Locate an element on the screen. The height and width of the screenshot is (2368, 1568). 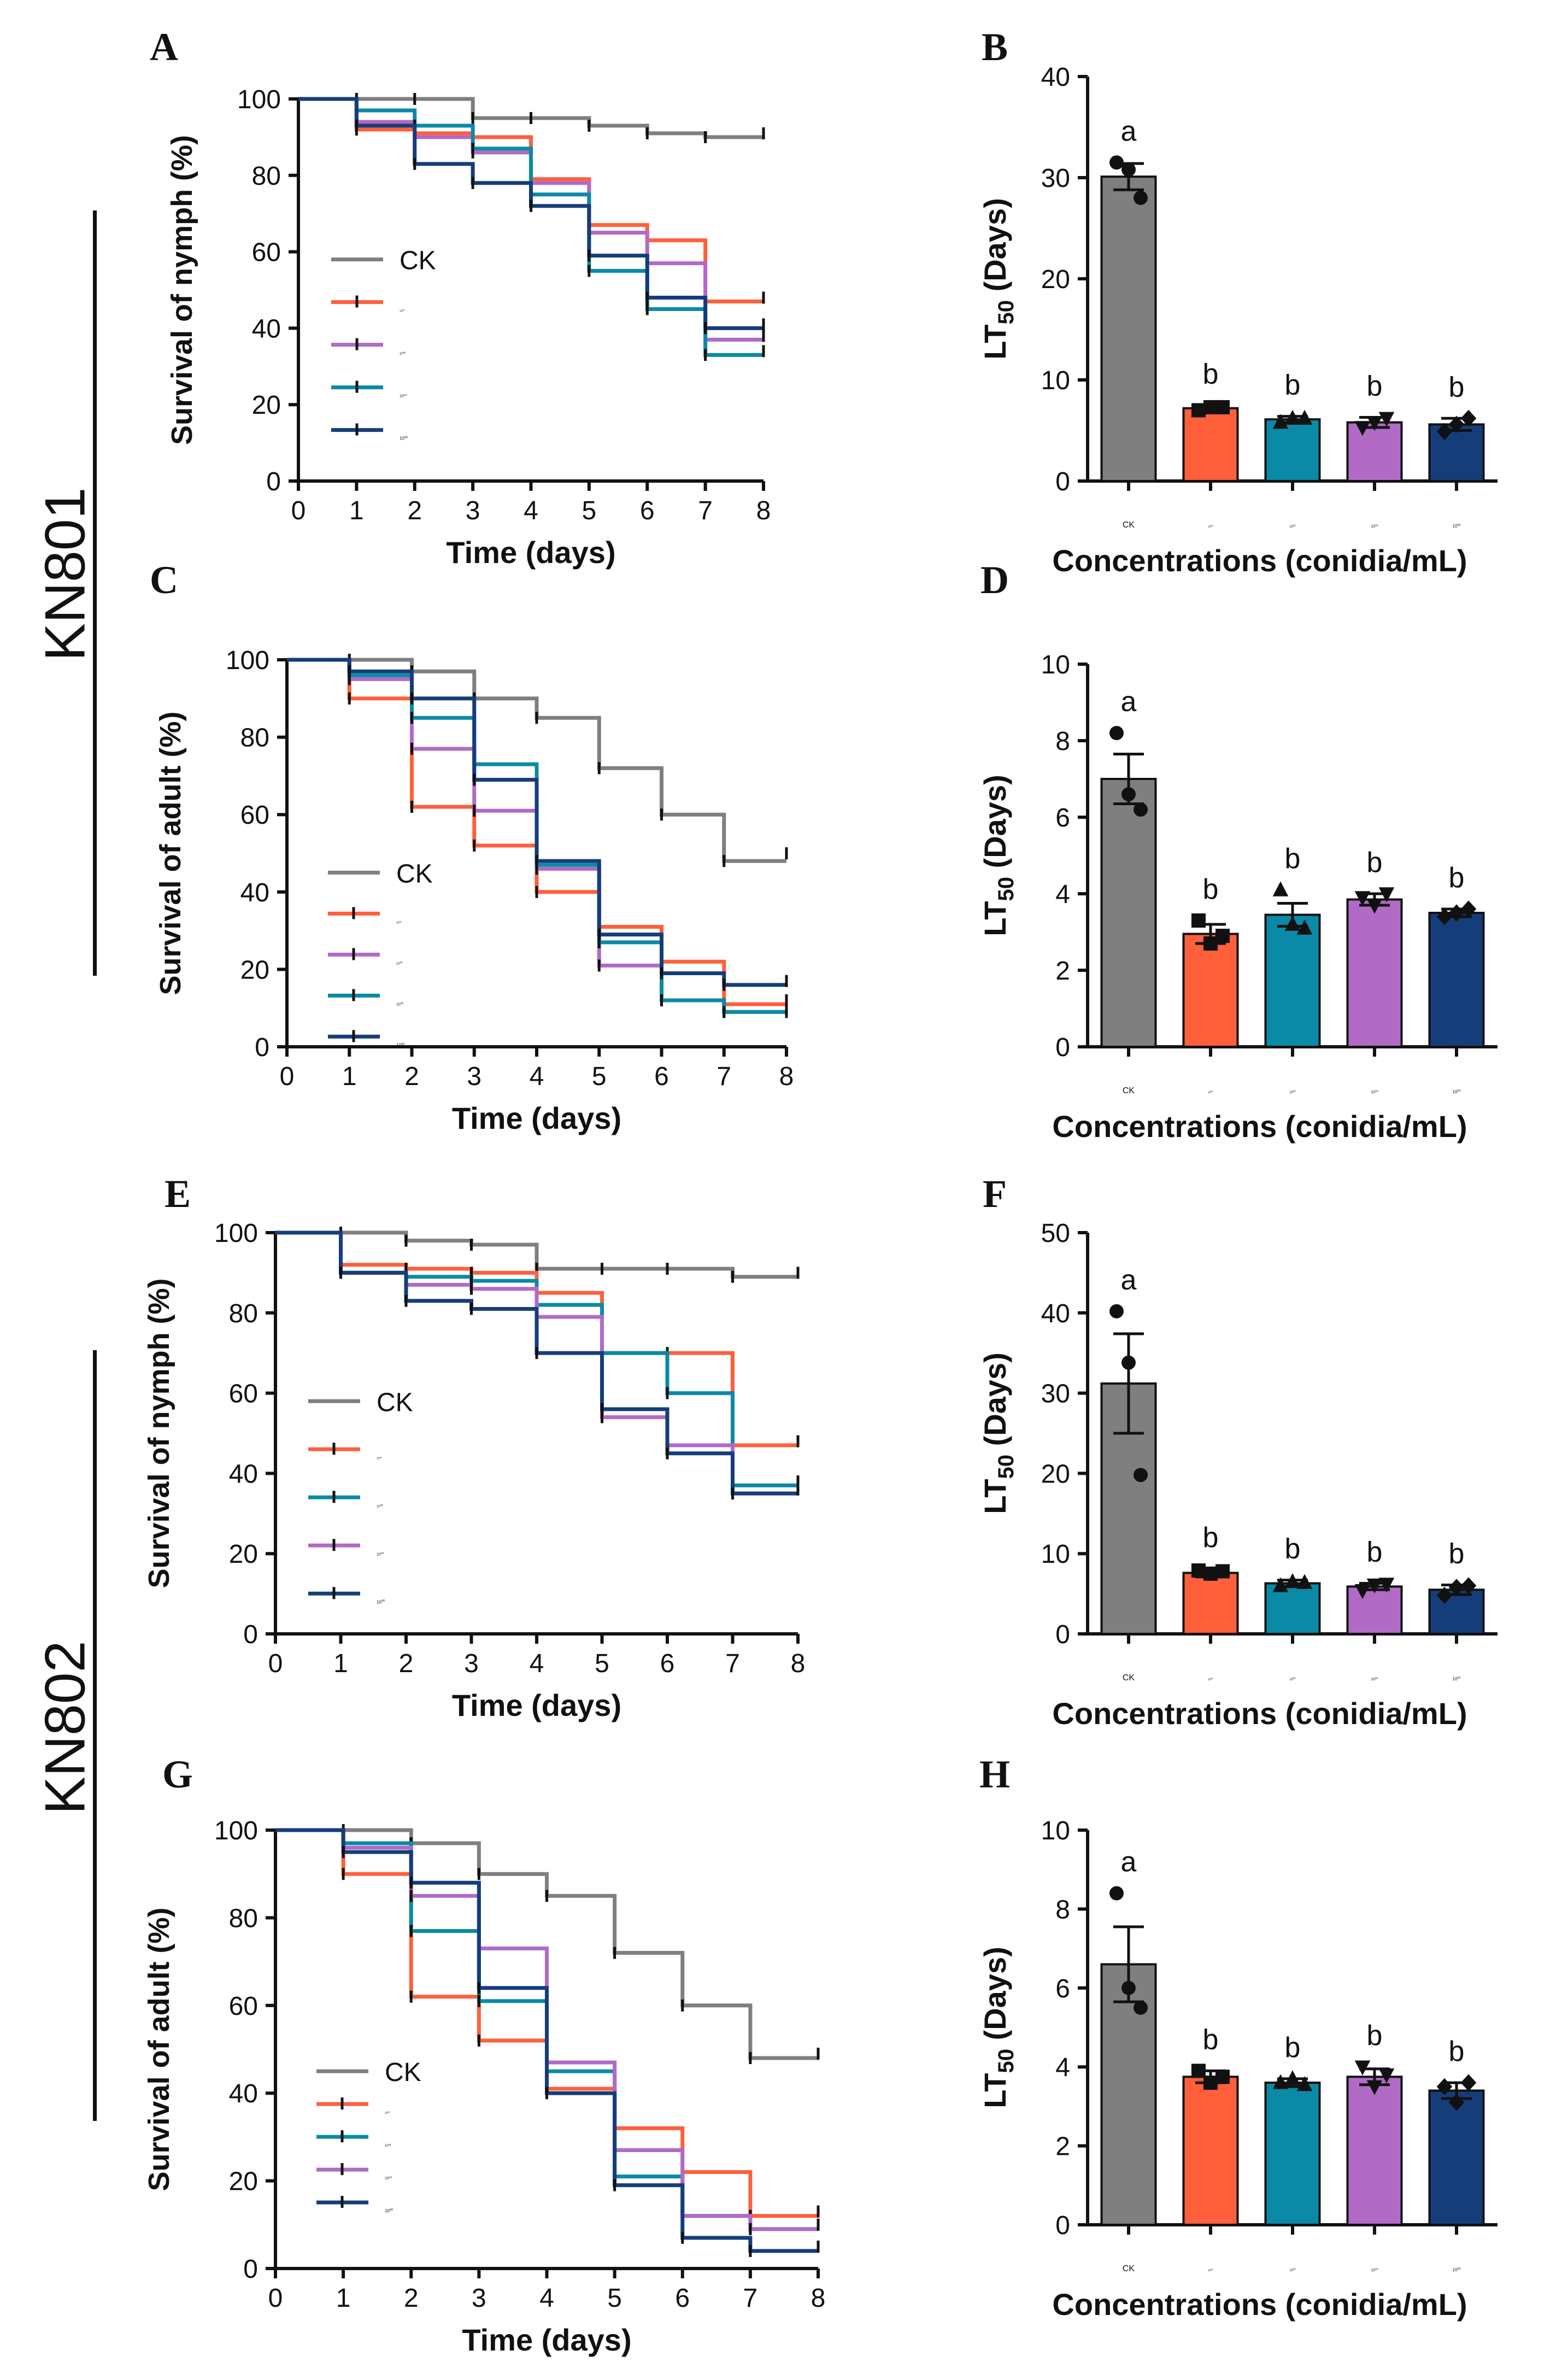
y-tick-label: 10 is located at coordinates (1055, 380).